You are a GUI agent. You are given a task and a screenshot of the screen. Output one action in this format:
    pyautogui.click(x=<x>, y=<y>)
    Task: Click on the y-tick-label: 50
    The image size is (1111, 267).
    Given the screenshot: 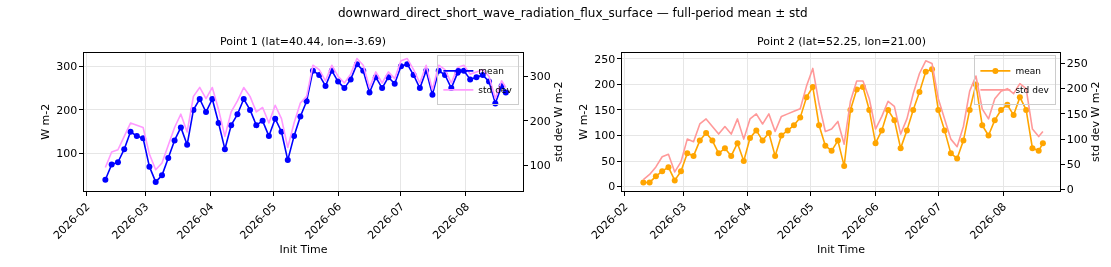 What is the action you would take?
    pyautogui.click(x=608, y=161)
    